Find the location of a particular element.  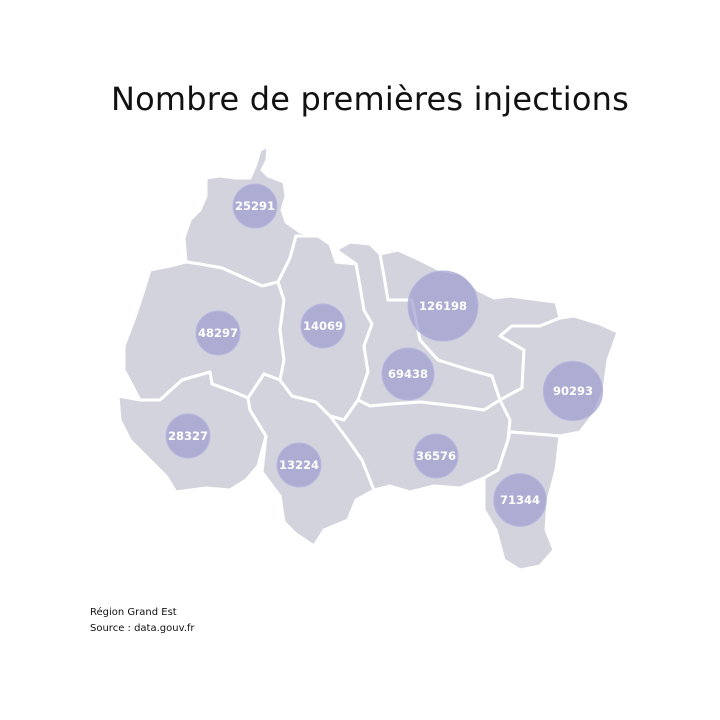

map-title: Nombre de premières injections is located at coordinates (370, 99).